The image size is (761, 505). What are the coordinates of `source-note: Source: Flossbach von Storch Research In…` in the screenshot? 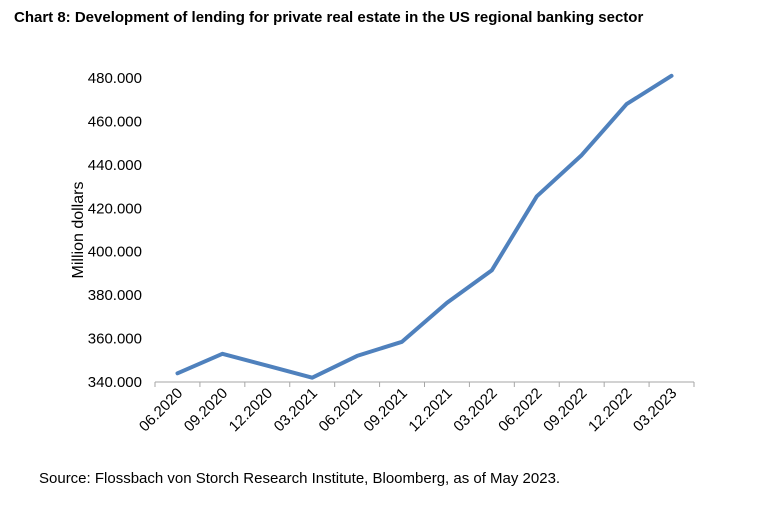 It's located at (300, 478).